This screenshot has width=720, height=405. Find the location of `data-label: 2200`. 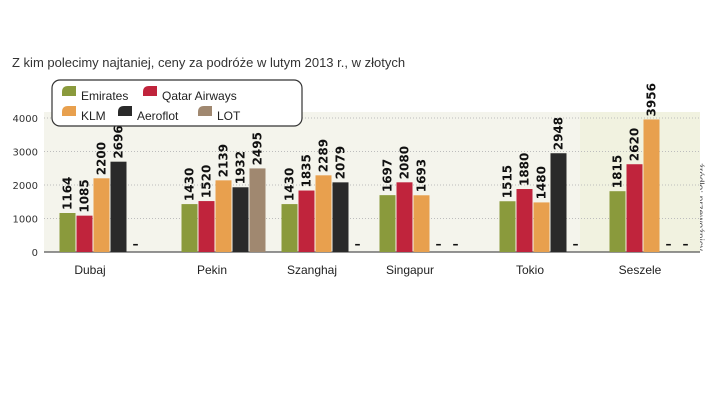

data-label: 2200 is located at coordinates (102, 158).